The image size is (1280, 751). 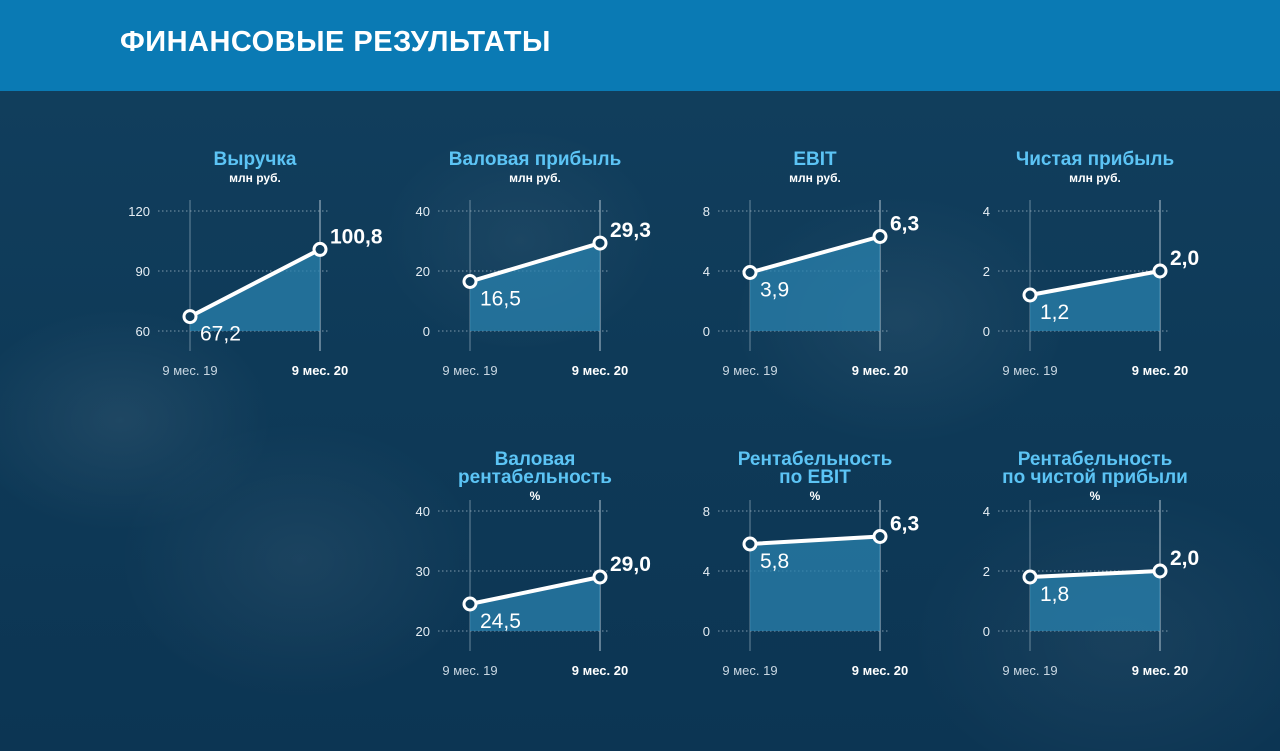 I want to click on page-title: ФИНАНСОВЫЕ РЕЗУЛЬТАТЫ, so click(x=335, y=42).